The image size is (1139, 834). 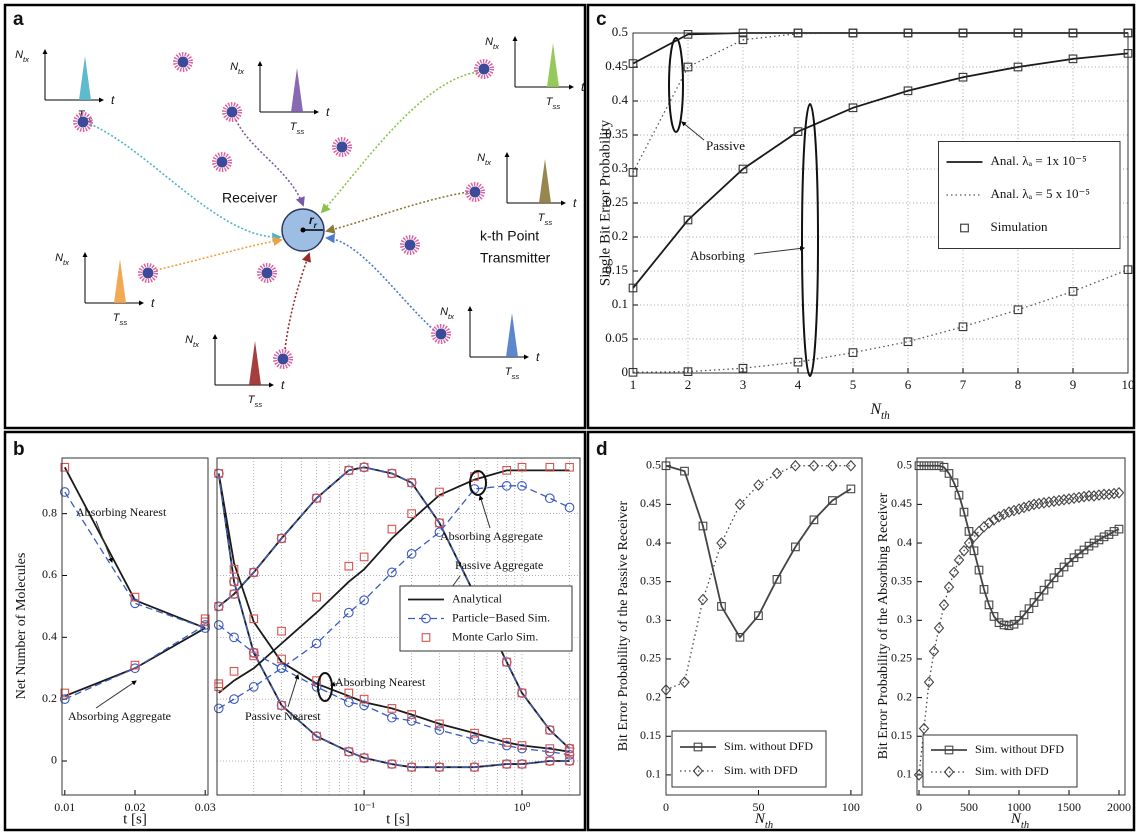 What do you see at coordinates (758, 807) in the screenshot?
I see `x-tick-label: 50` at bounding box center [758, 807].